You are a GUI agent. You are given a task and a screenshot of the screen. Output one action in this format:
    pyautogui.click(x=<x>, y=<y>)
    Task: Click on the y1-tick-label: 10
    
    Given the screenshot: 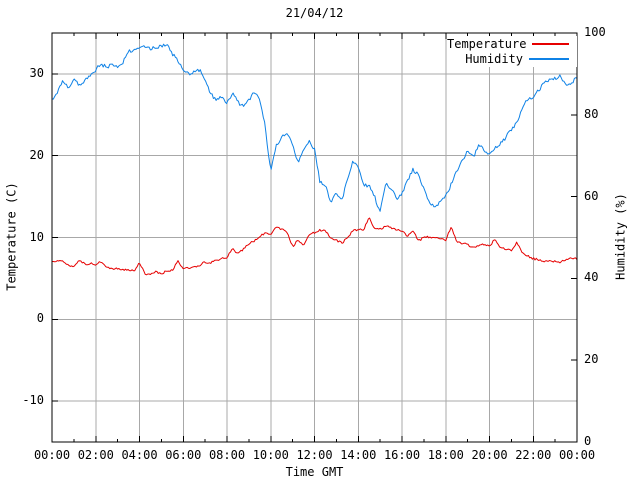 What is the action you would take?
    pyautogui.click(x=36, y=236)
    